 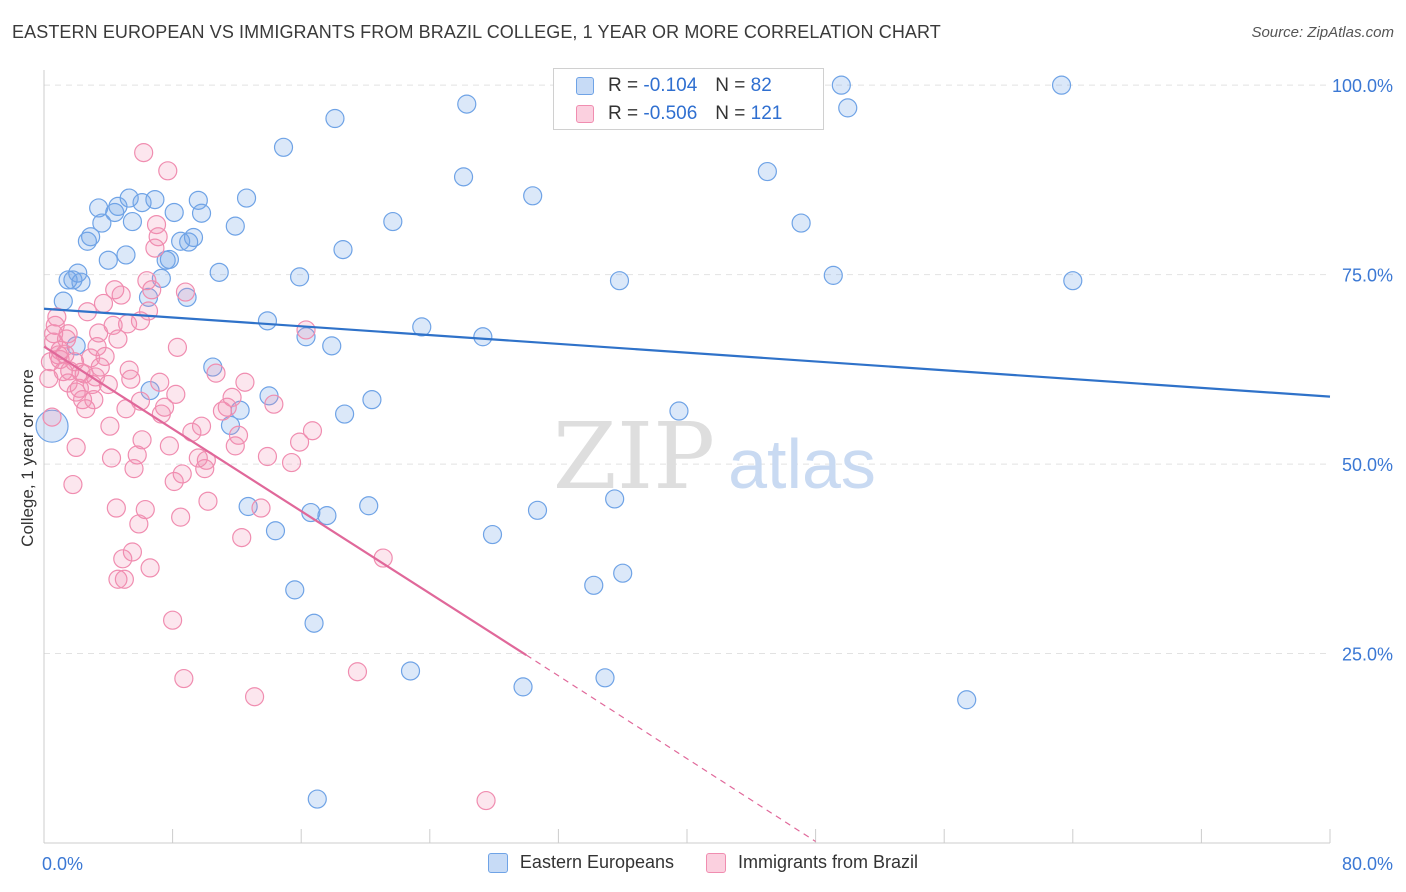 I want to click on watermark-atlas: atlas, so click(x=802, y=464).